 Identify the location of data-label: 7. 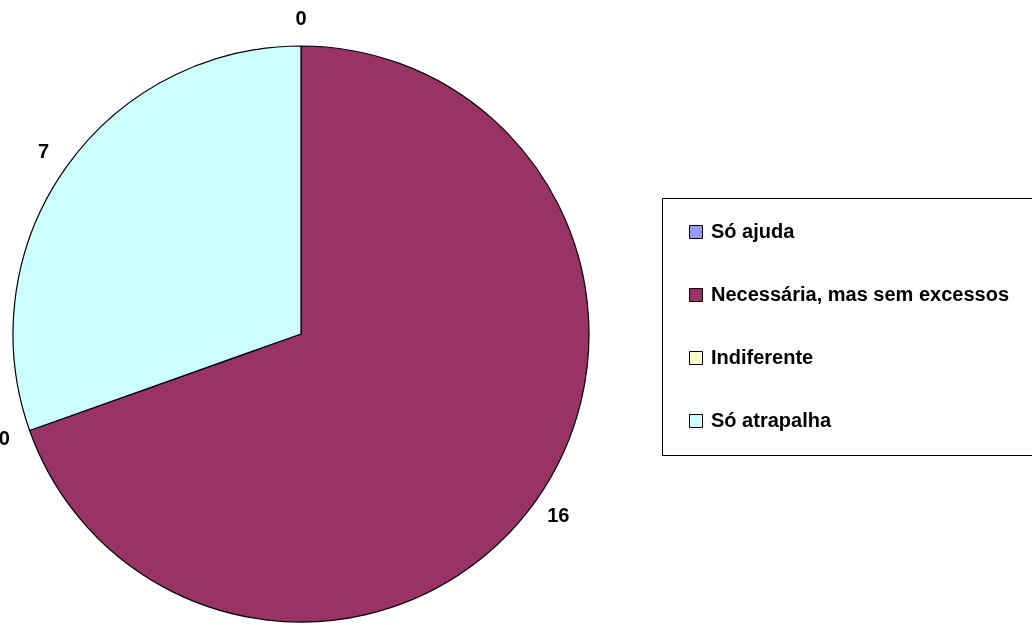
(44, 151).